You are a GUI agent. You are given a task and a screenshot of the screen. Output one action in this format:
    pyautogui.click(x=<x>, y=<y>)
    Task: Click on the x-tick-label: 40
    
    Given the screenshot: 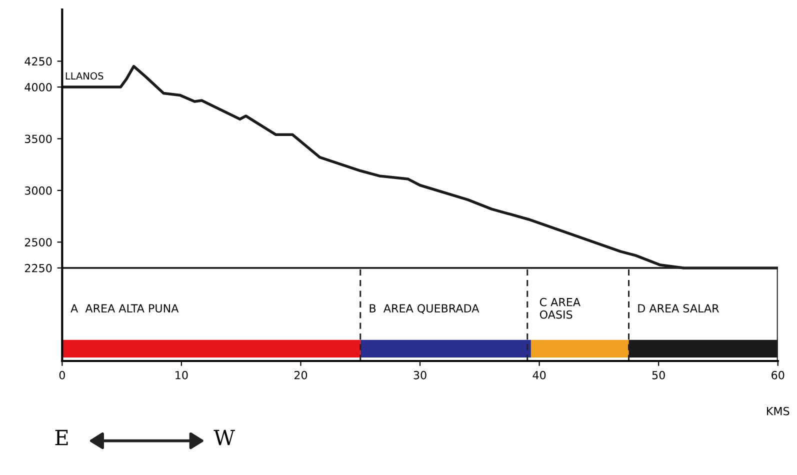 What is the action you would take?
    pyautogui.click(x=539, y=375)
    